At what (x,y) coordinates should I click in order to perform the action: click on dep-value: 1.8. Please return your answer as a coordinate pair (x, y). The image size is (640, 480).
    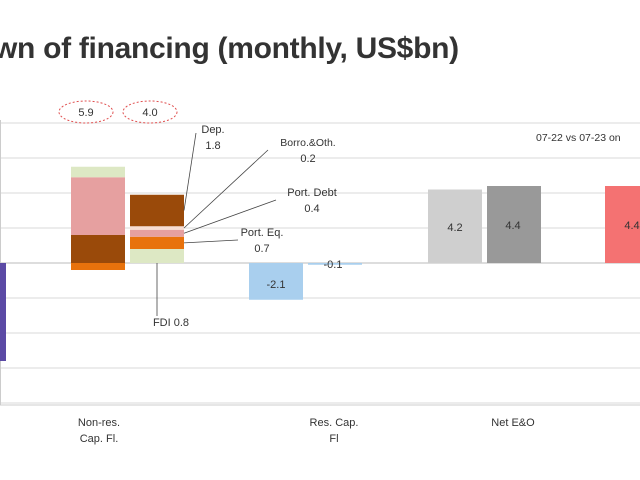
    Looking at the image, I should click on (212, 146).